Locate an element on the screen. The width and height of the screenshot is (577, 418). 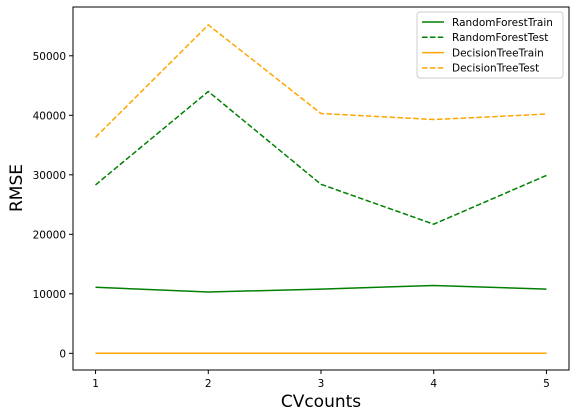
y-tick-label: 50000 is located at coordinates (49, 57).